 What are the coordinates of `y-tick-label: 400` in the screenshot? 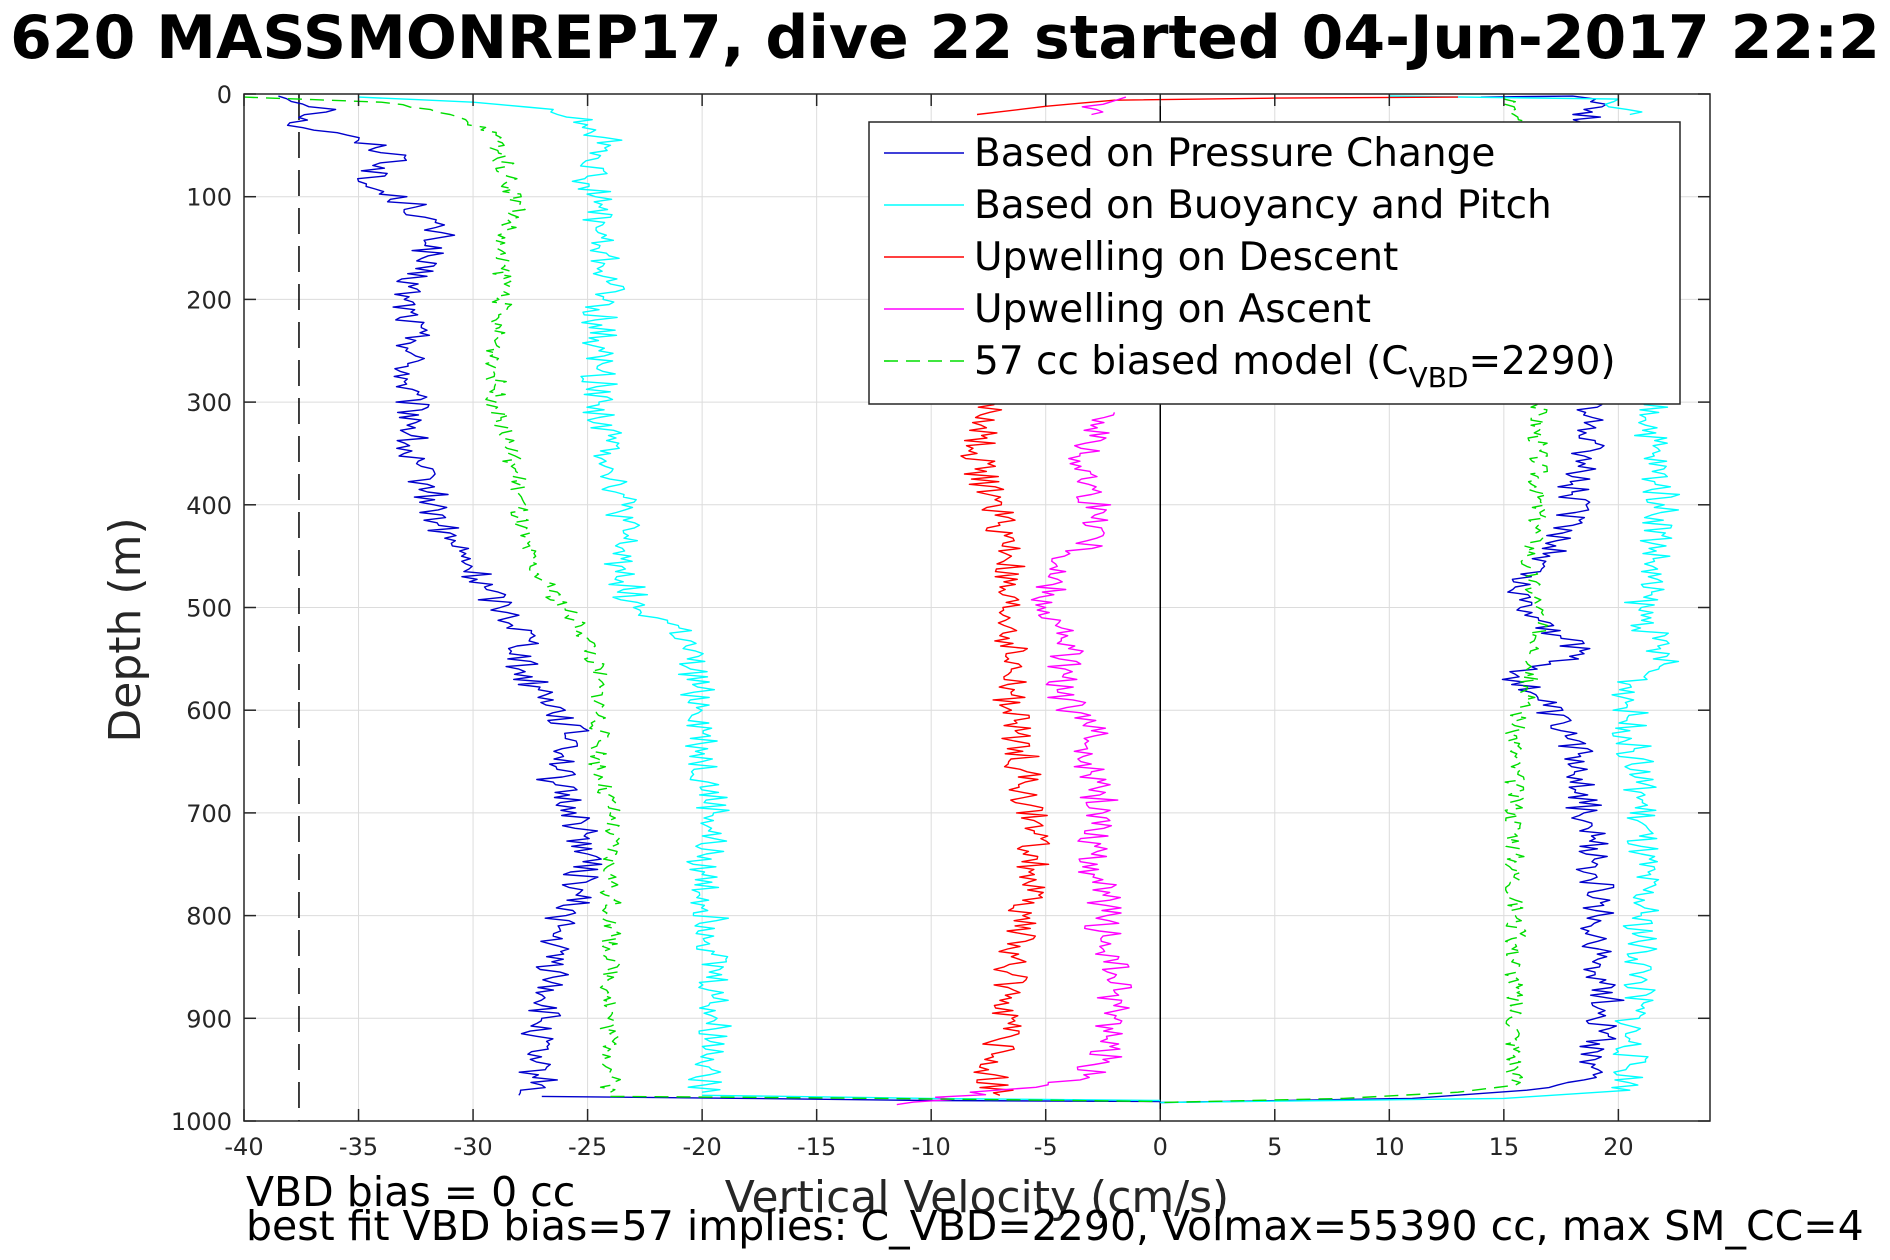 It's located at (209, 506).